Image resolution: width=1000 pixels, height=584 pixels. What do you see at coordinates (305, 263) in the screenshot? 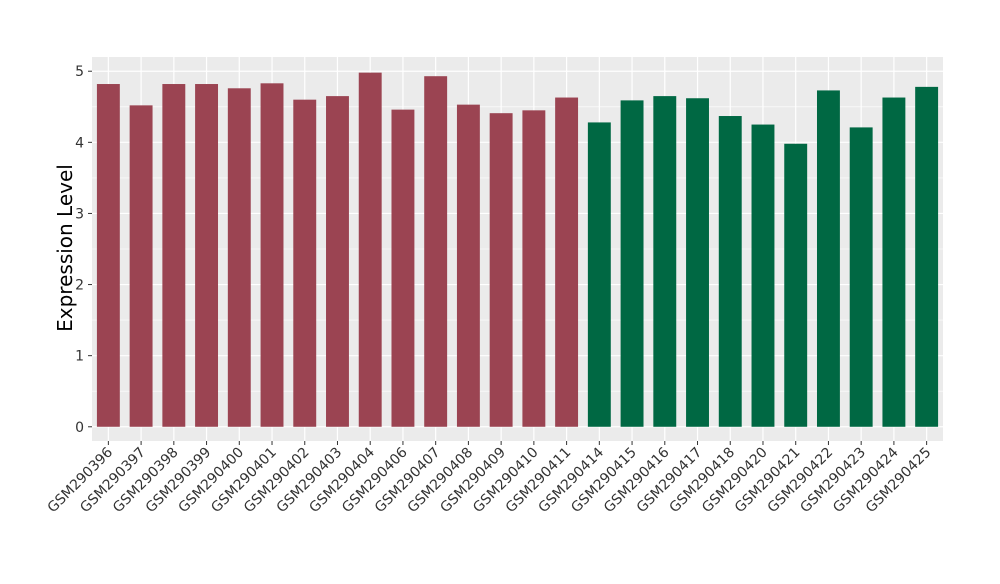
I see `bar-GSM290402` at bounding box center [305, 263].